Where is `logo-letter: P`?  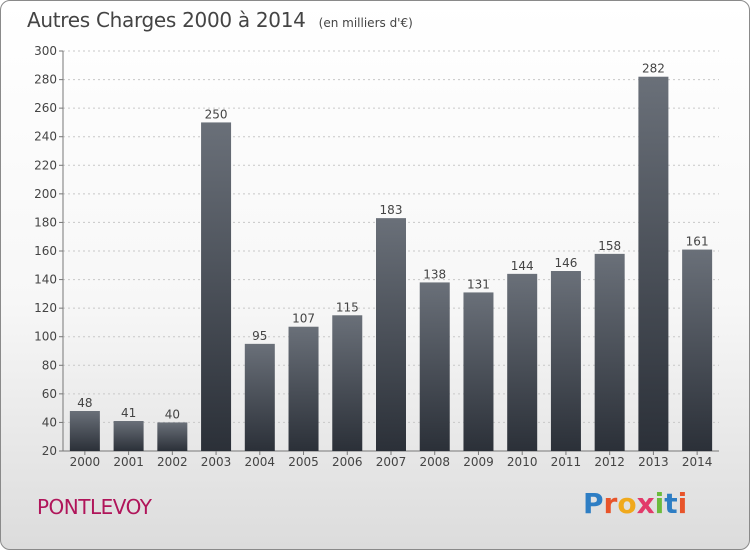
logo-letter: P is located at coordinates (593, 503).